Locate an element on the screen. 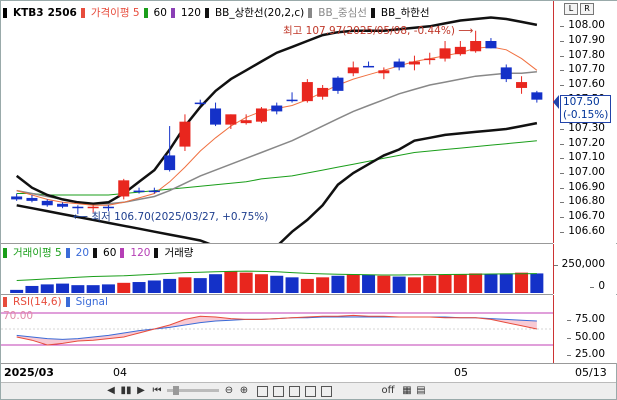 The image size is (617, 400). volume-ma5-line is located at coordinates (276, 275).